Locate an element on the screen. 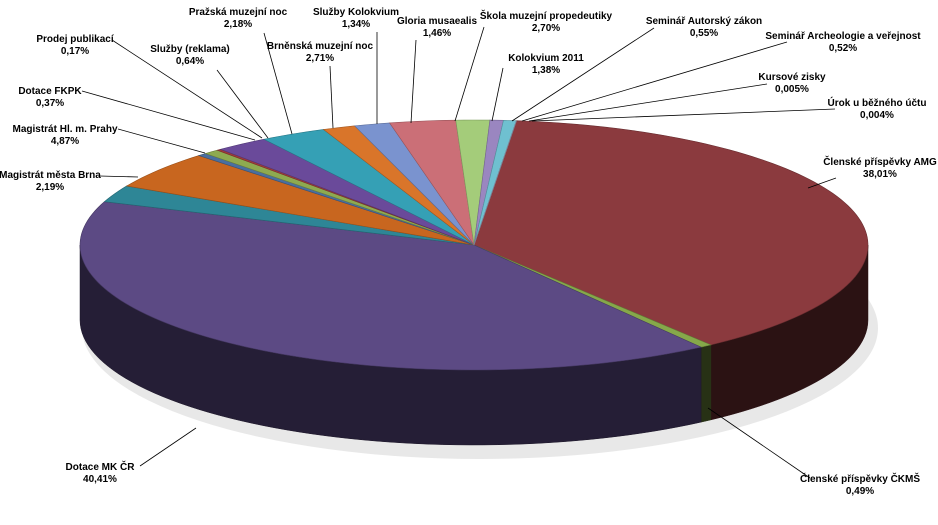 The height and width of the screenshot is (525, 938). slice-value-label: 1,38% is located at coordinates (546, 70).